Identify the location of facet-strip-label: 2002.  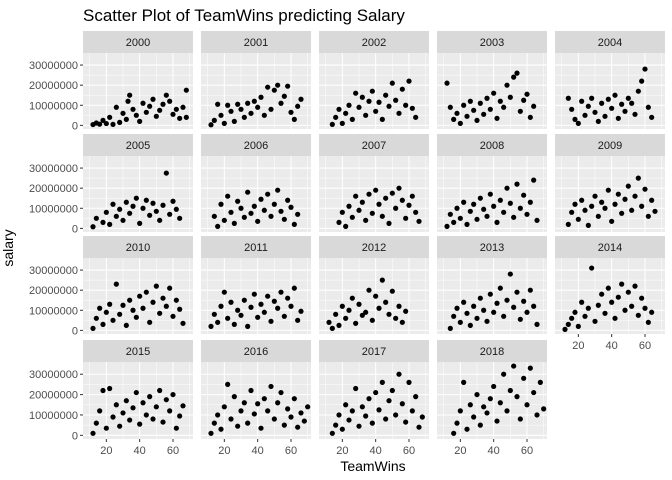
(374, 43).